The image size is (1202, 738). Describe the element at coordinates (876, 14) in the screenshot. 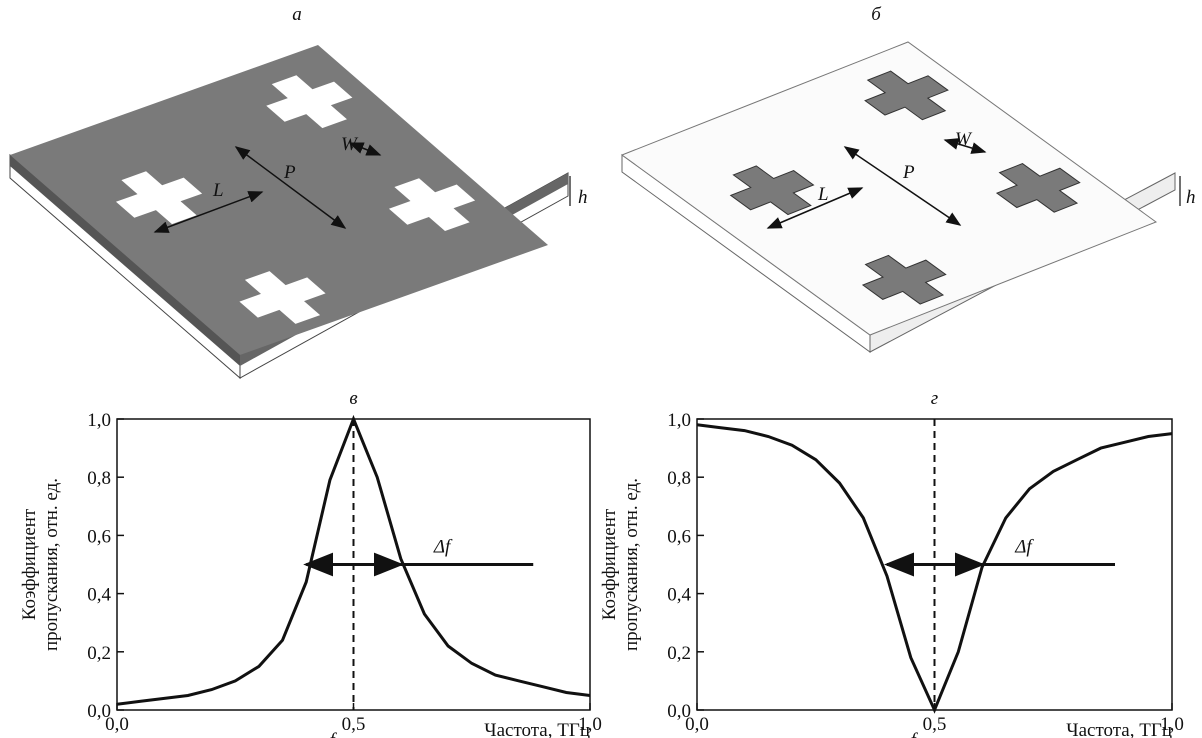

I see `diagram-label: б` at that location.